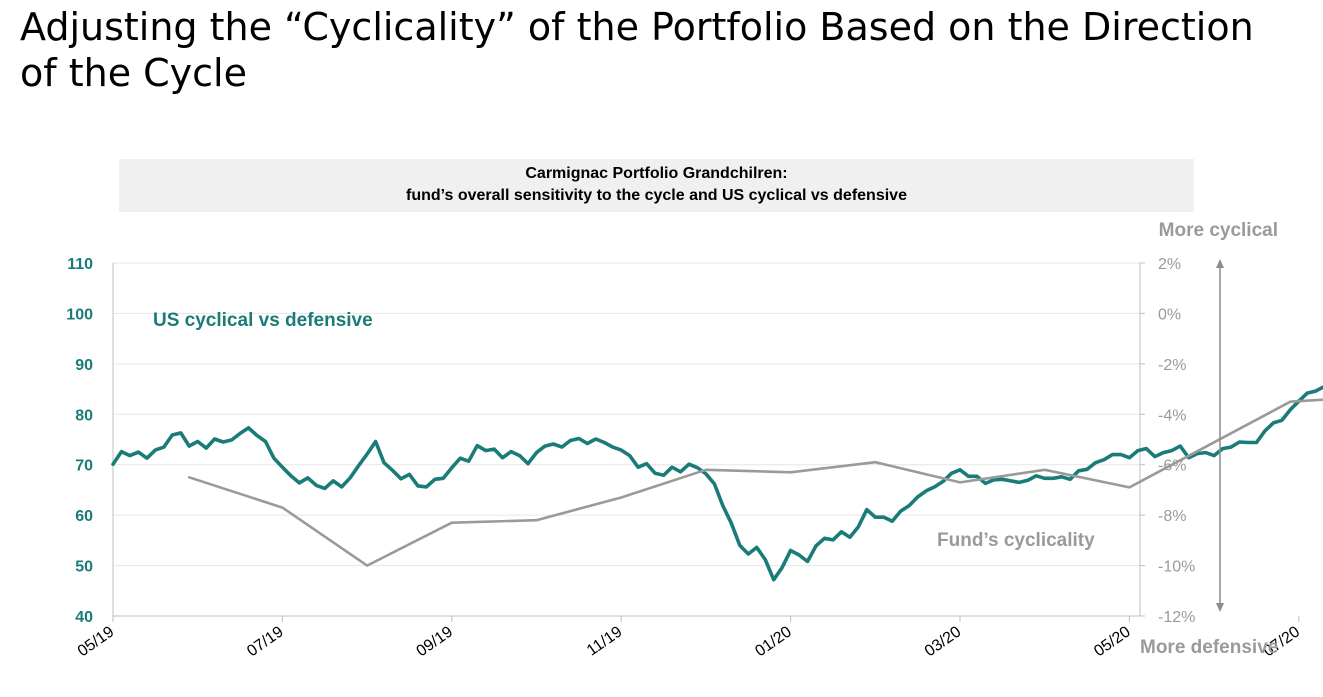 The width and height of the screenshot is (1323, 697). Describe the element at coordinates (773, 641) in the screenshot. I see `x-axis-tick-label: 01/20` at that location.